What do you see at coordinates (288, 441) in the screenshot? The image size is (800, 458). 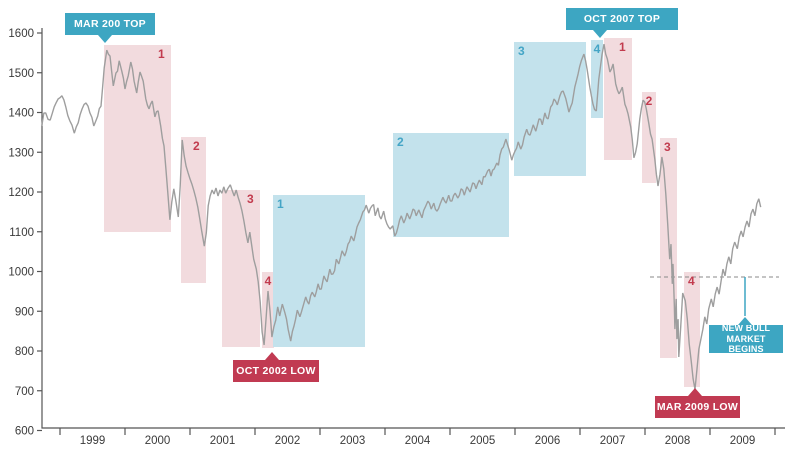 I see `x-axis-year-label: 2002` at bounding box center [288, 441].